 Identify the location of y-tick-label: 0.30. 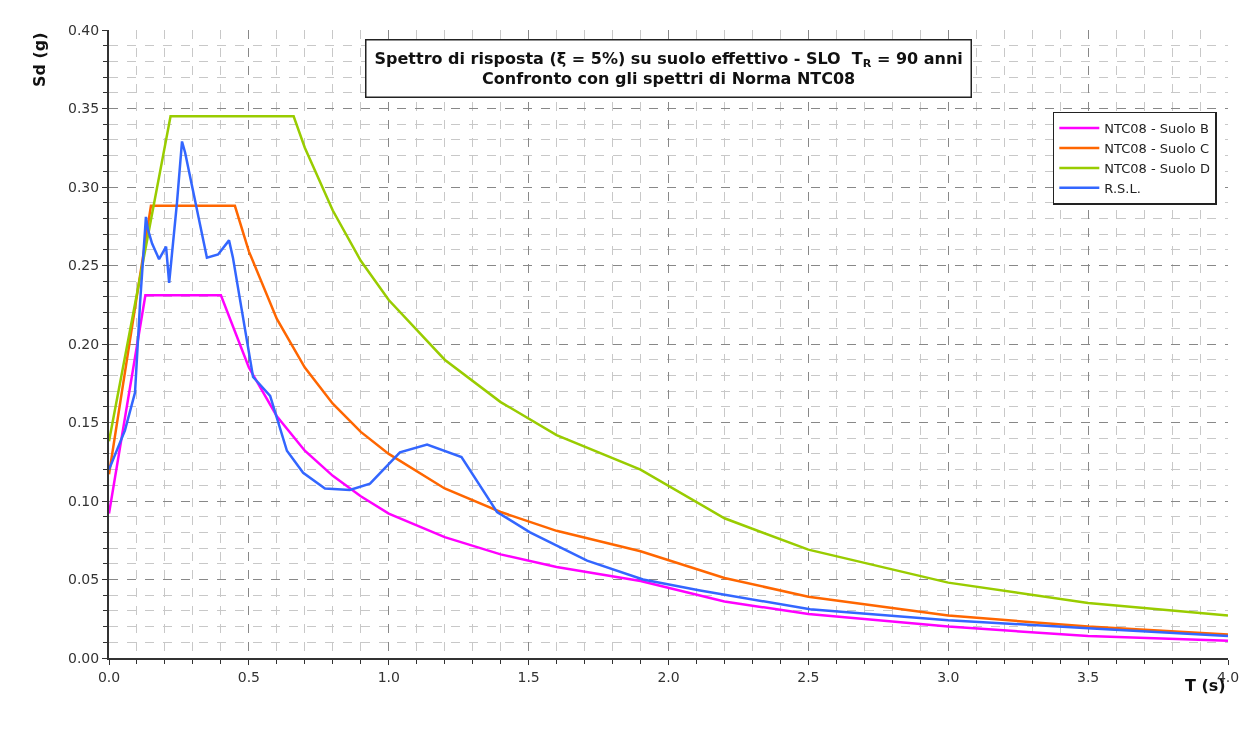
(84, 186).